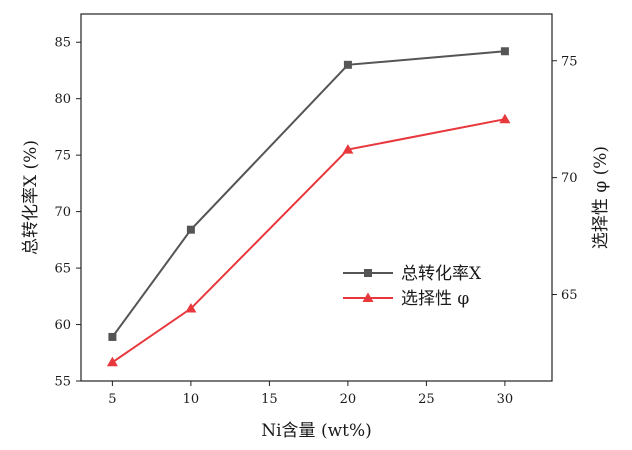  I want to click on legend-item-2: 选择性 φ, so click(406, 299).